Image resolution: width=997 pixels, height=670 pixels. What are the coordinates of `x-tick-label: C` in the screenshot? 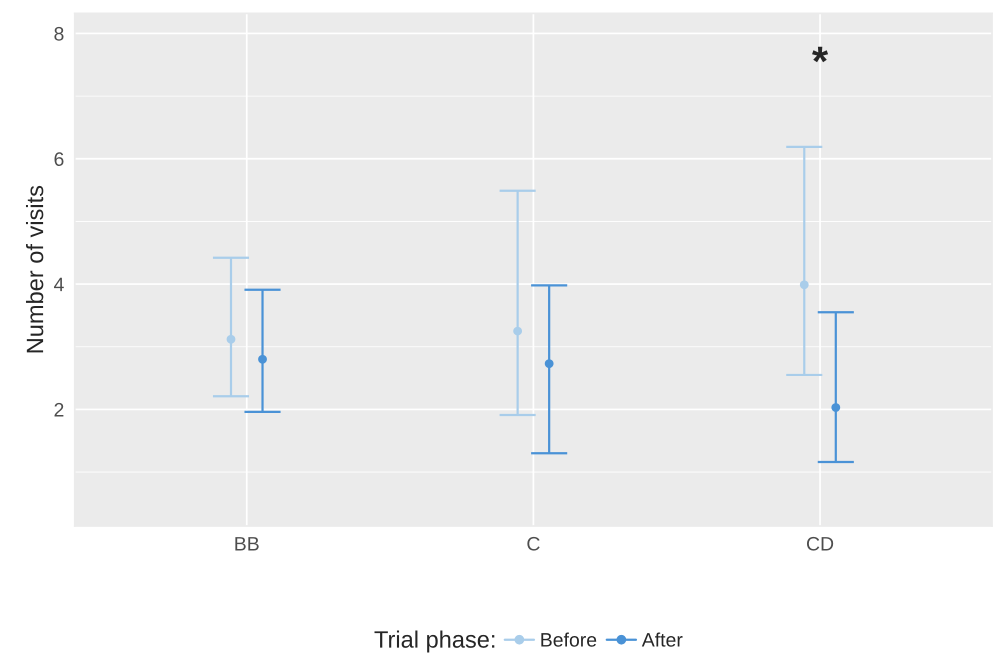 It's located at (533, 543).